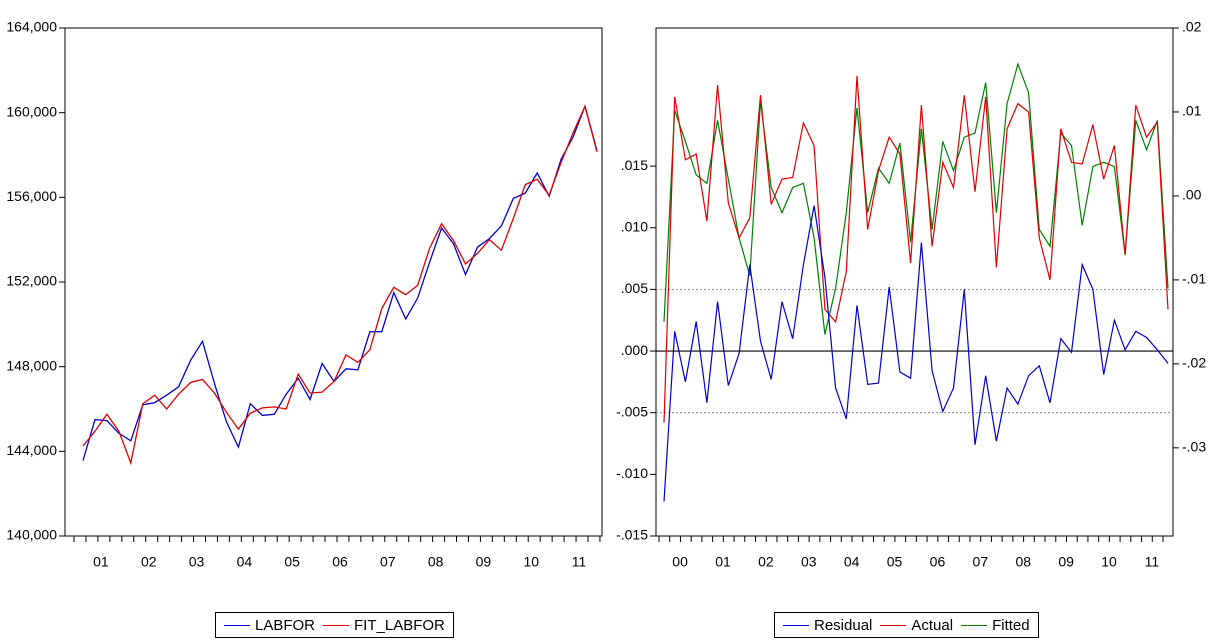 This screenshot has width=1219, height=644. What do you see at coordinates (388, 562) in the screenshot?
I see `x-tick-label-left: 07` at bounding box center [388, 562].